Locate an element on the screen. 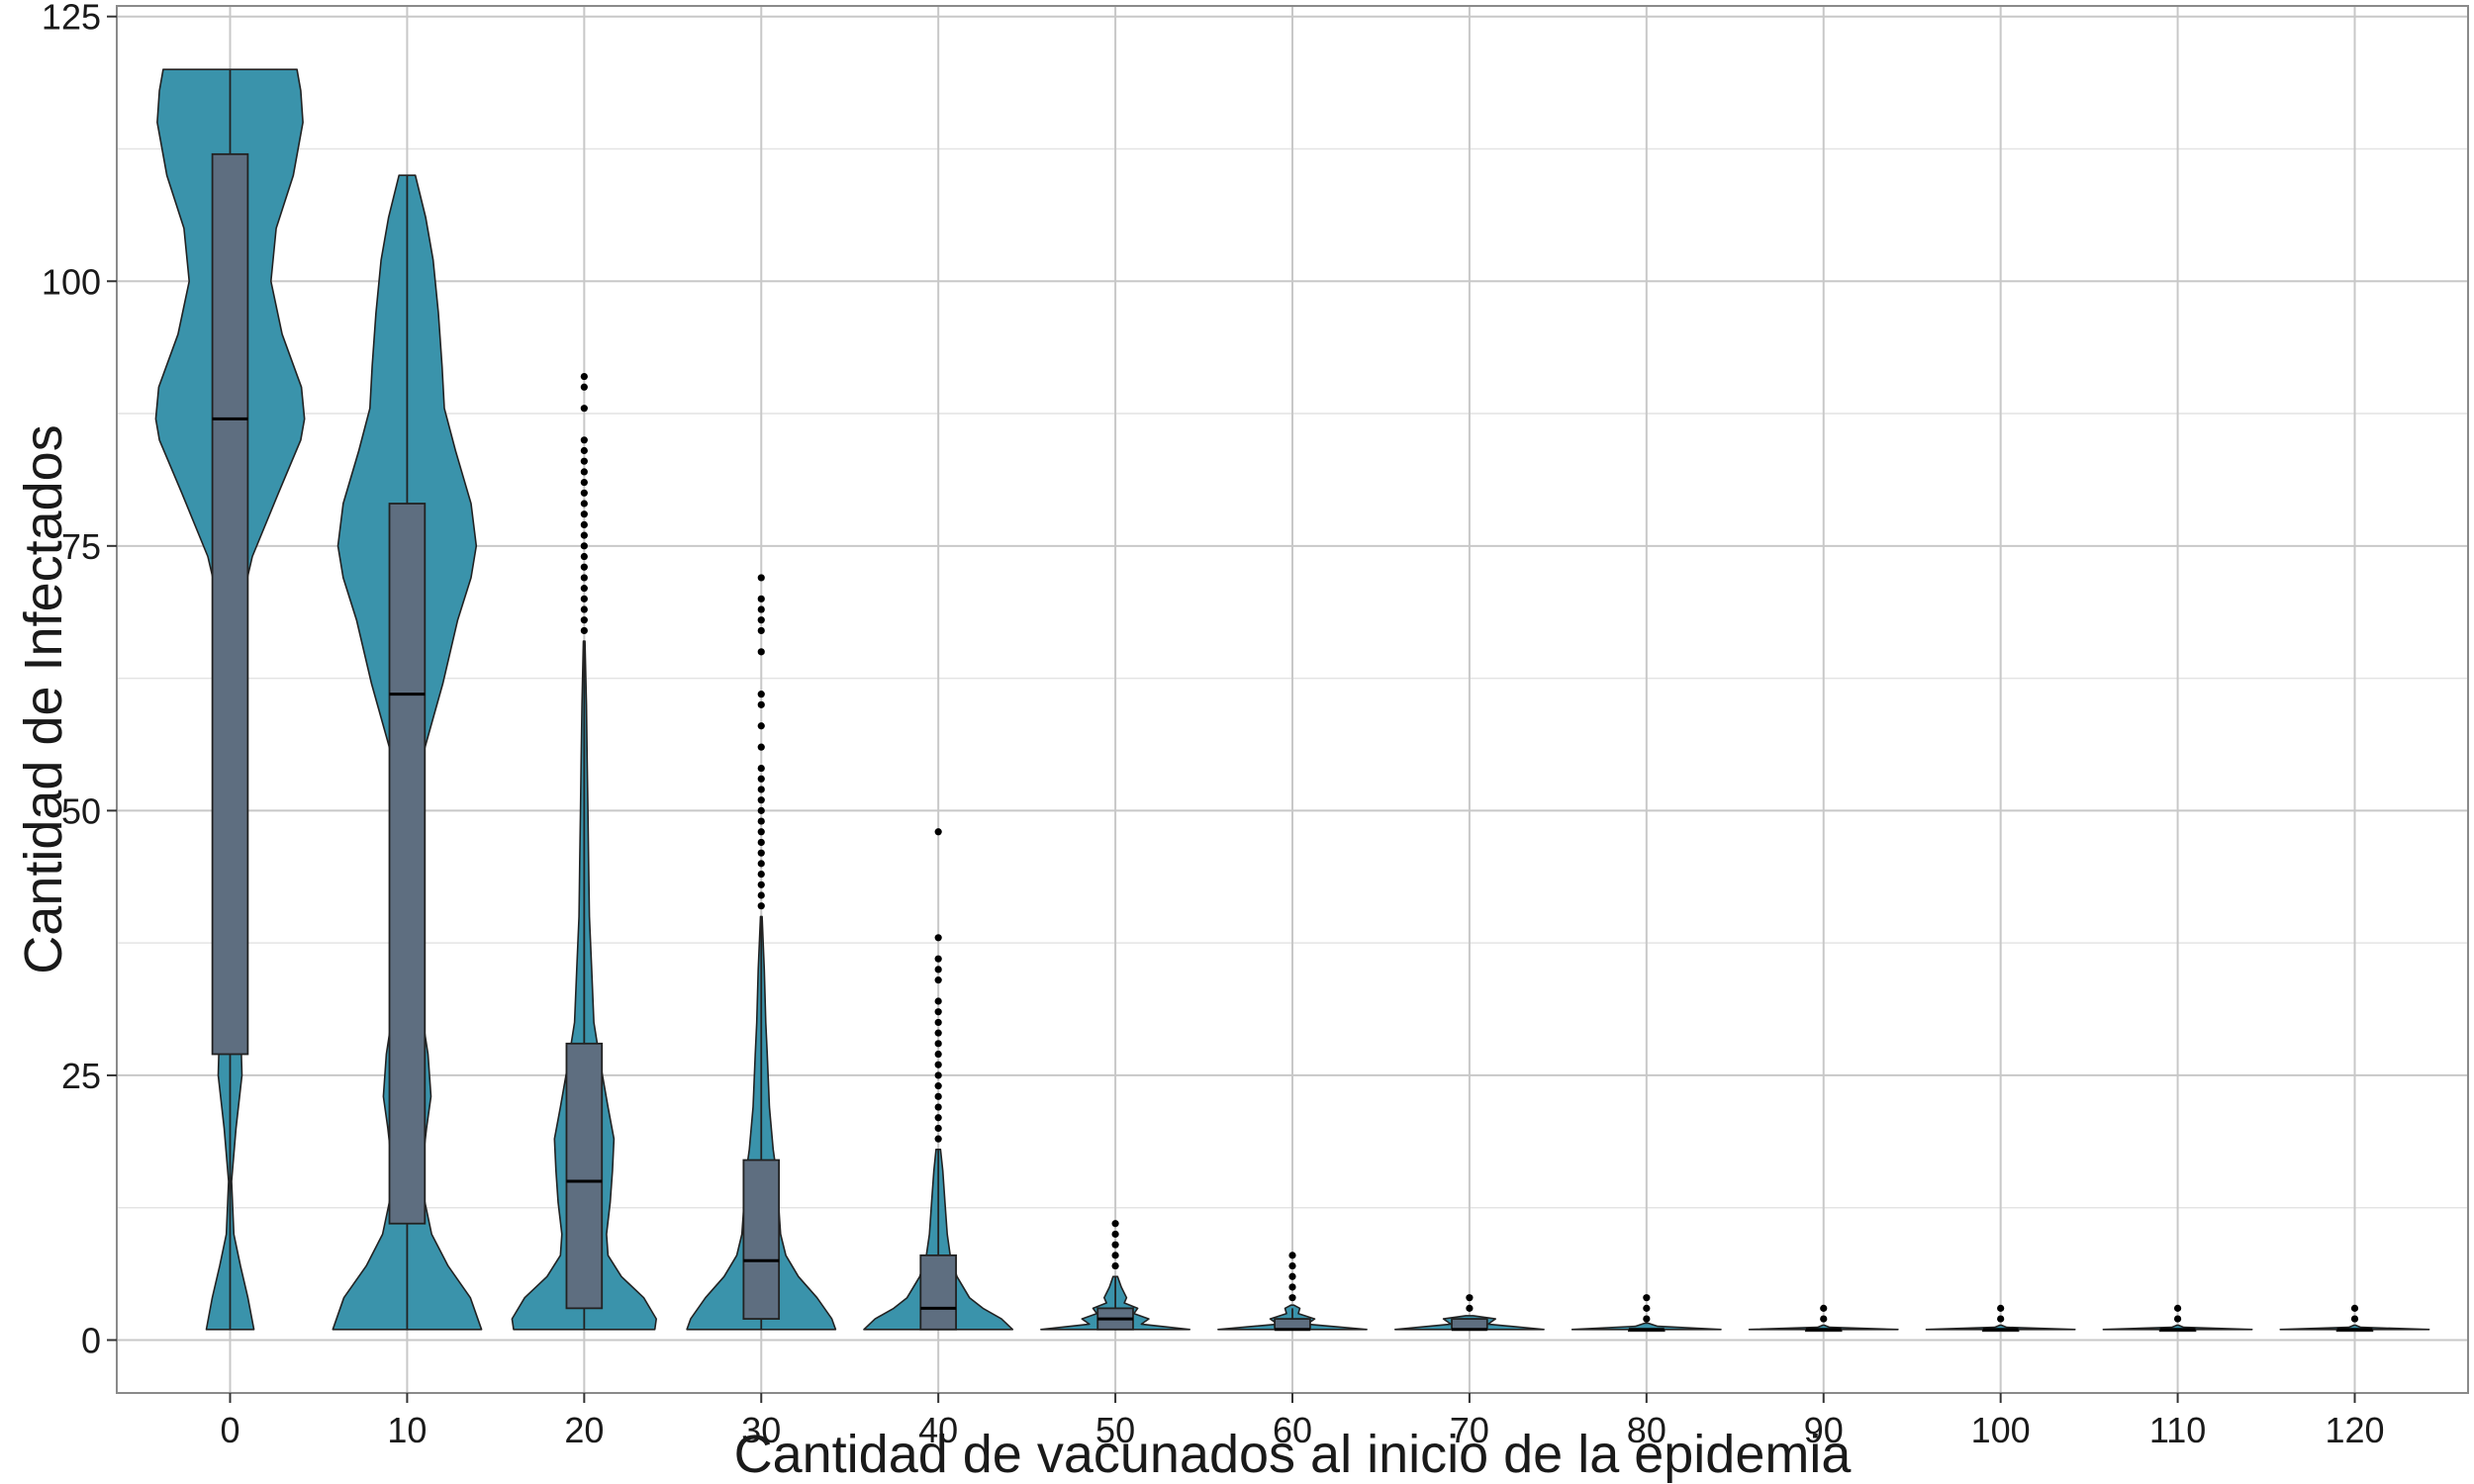  x-tick-label: 60 is located at coordinates (1293, 1430).